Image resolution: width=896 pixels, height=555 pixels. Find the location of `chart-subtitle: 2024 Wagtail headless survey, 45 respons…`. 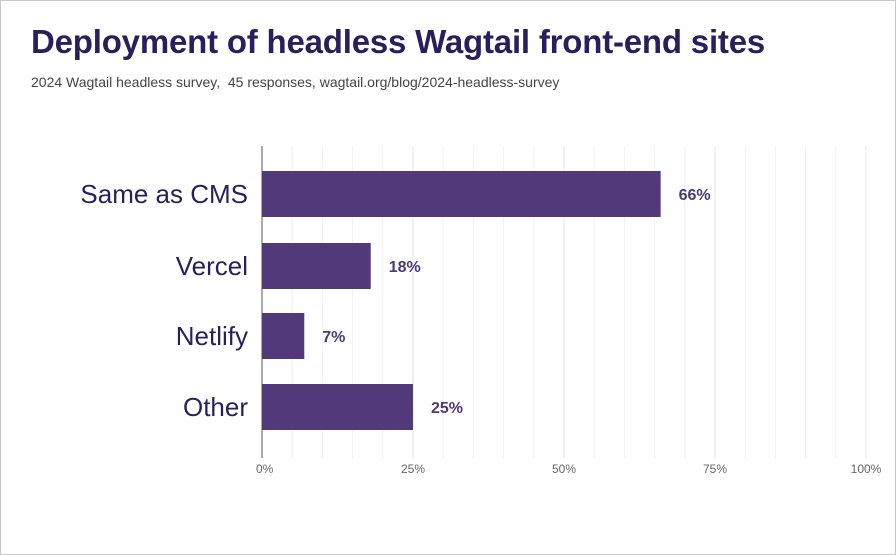

chart-subtitle: 2024 Wagtail headless survey, 45 respons… is located at coordinates (295, 82).